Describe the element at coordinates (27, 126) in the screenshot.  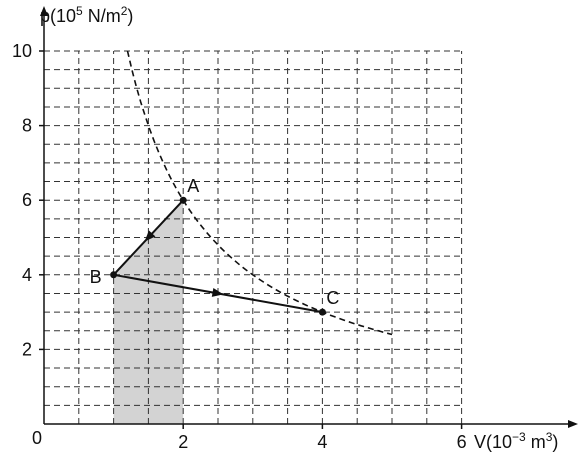
I see `y-tick-label: 8` at that location.